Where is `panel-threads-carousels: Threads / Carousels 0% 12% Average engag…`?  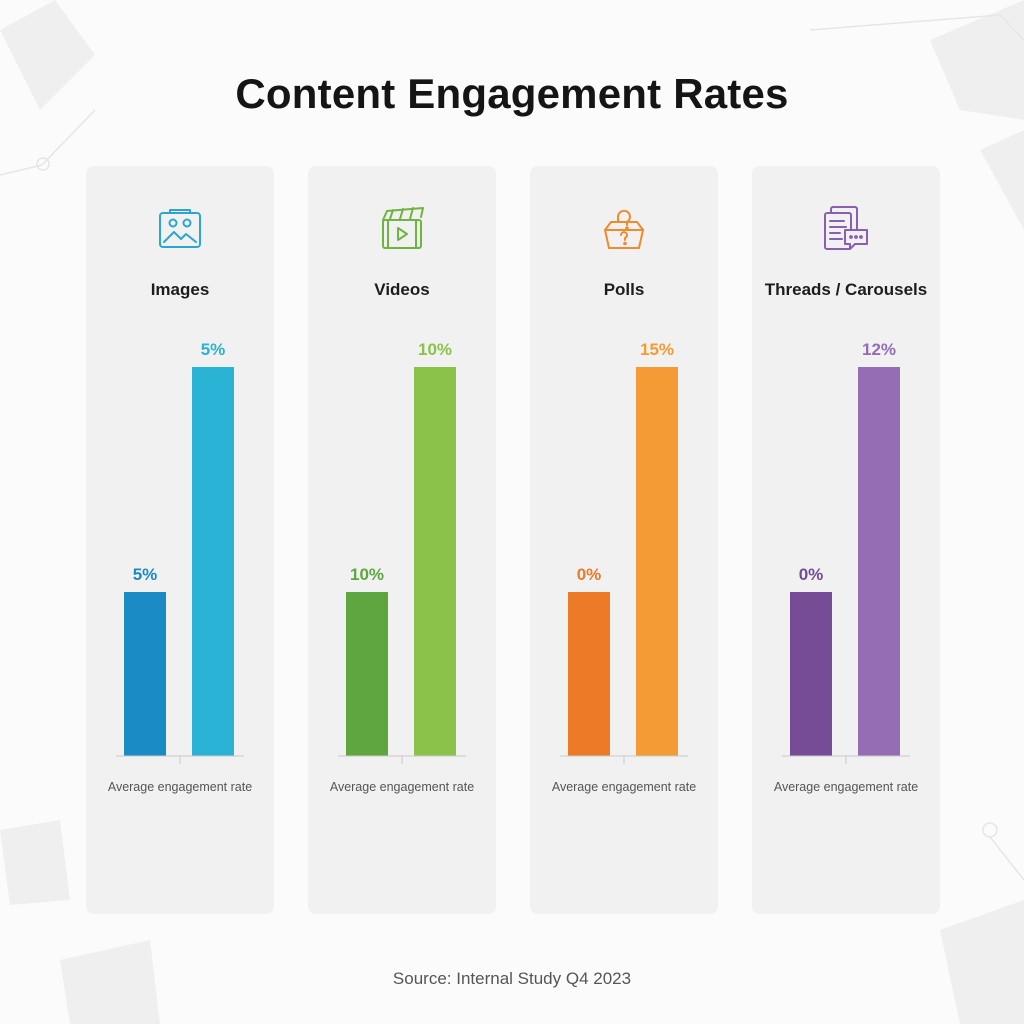
panel-threads-carousels: Threads / Carousels 0% 12% Average engag… is located at coordinates (846, 540).